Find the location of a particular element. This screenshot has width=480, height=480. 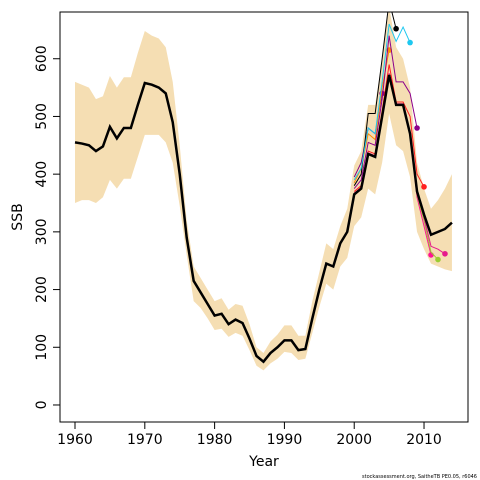

x-tick-label: 1990 is located at coordinates (285, 440).